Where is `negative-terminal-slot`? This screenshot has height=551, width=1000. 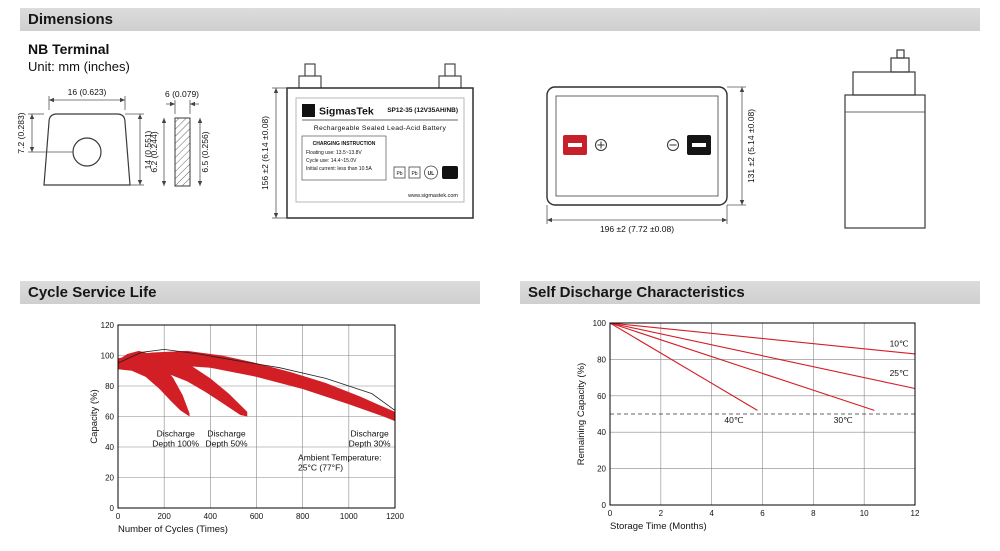 negative-terminal-slot is located at coordinates (699, 145).